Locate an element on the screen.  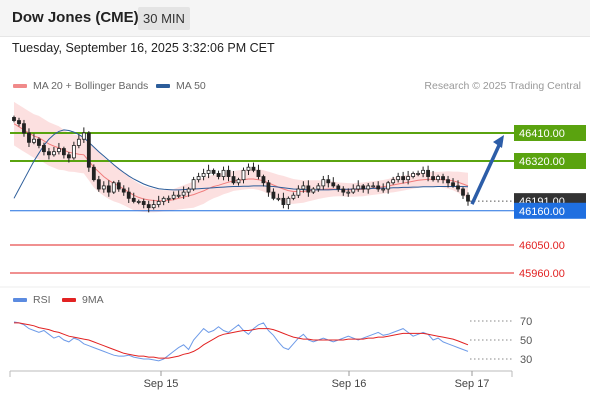
ma9-swatch is located at coordinates (69, 300).